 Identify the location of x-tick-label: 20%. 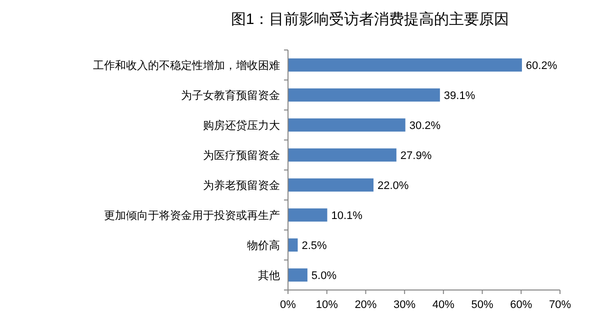
(365, 305).